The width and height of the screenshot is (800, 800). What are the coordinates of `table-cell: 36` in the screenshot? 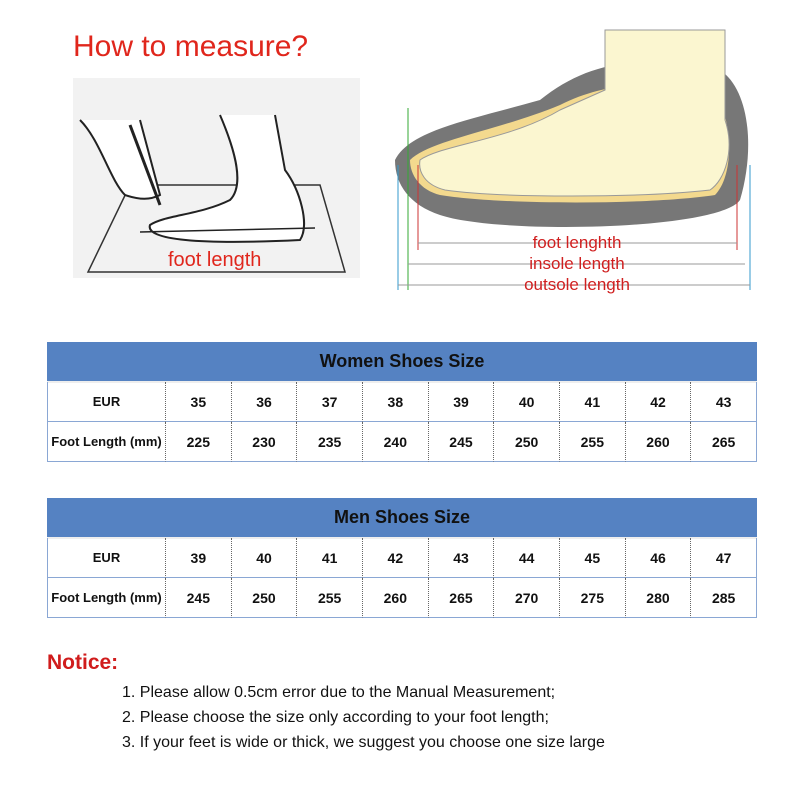 It's located at (264, 402).